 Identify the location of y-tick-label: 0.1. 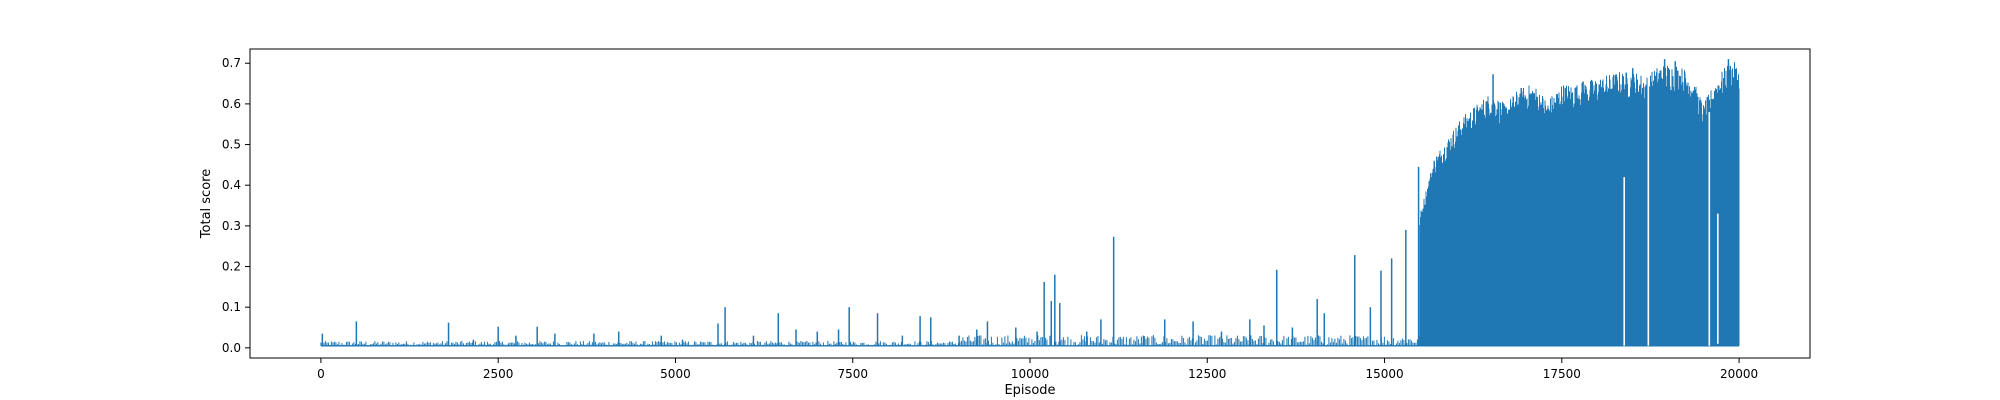
(231, 307).